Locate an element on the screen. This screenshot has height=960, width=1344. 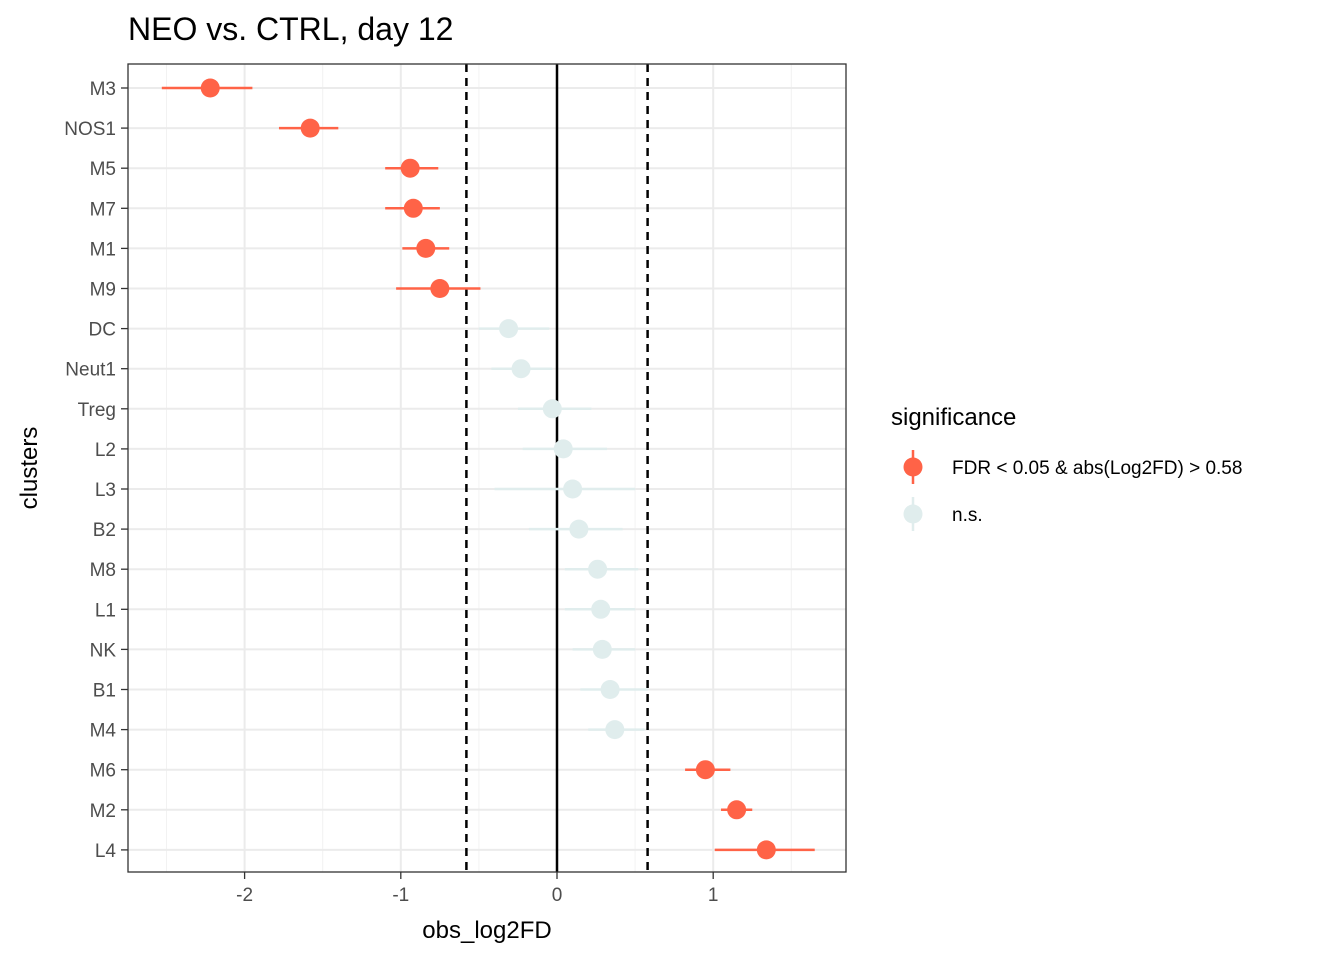
x-tick-label: 0 is located at coordinates (557, 895).